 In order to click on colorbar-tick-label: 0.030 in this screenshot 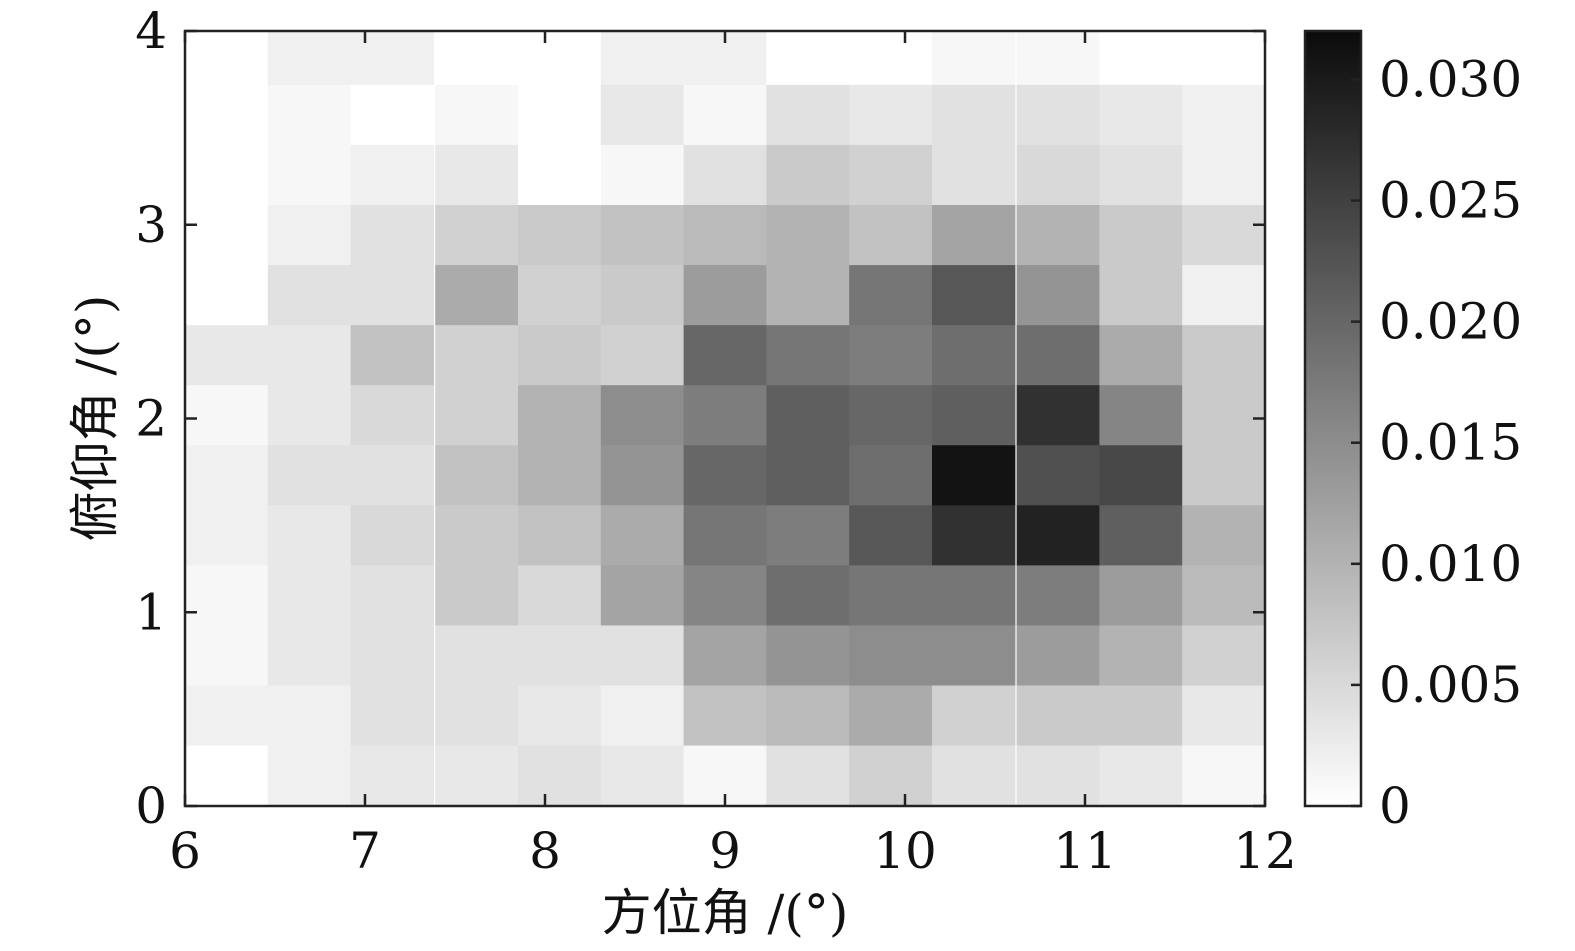, I will do `click(1450, 79)`.